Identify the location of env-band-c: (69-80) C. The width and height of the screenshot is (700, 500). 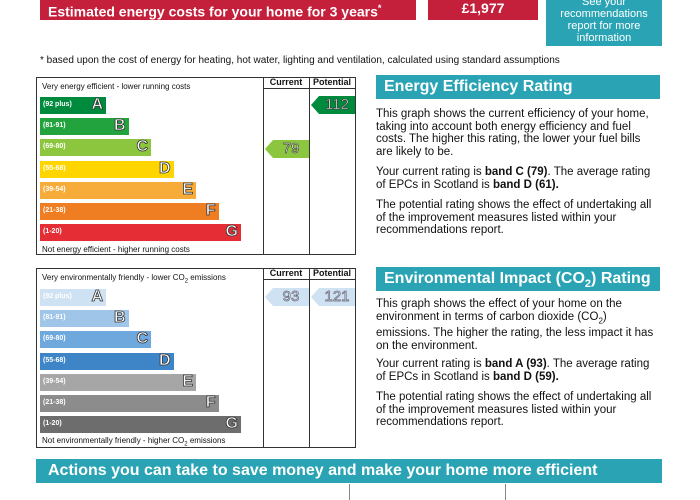
(95, 339).